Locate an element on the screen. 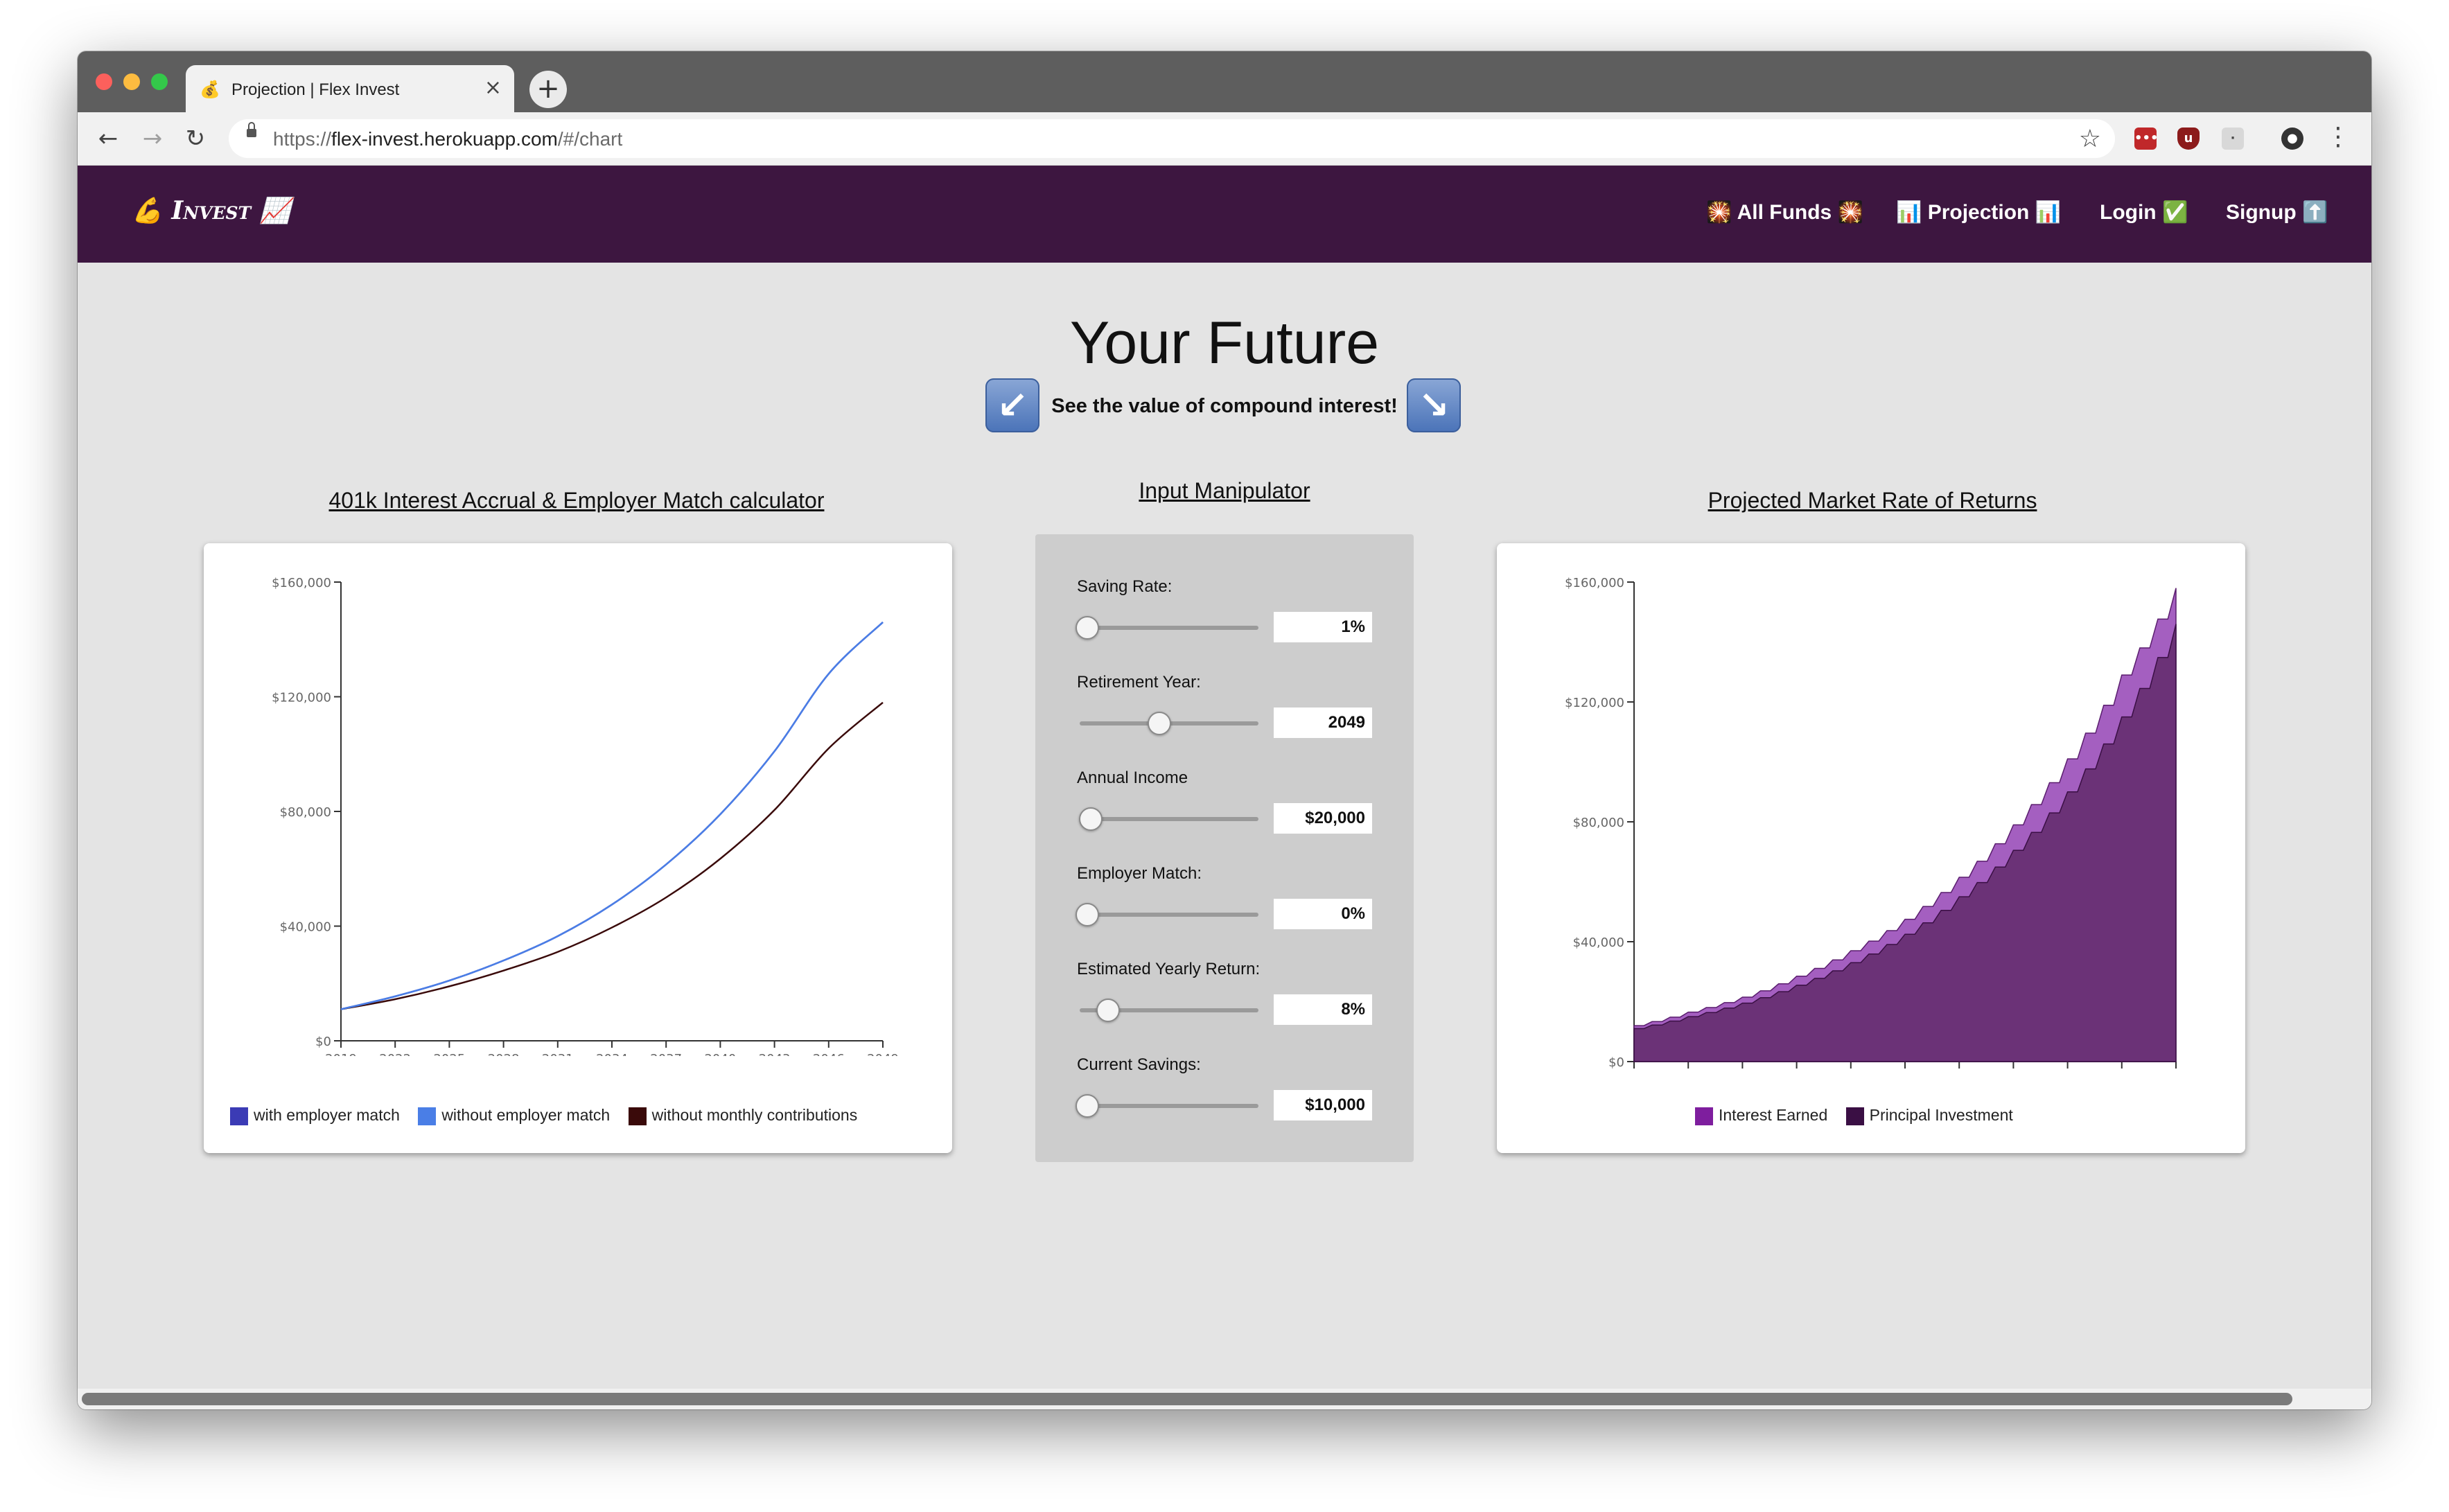 The width and height of the screenshot is (2449, 1512). maximize-window-button is located at coordinates (159, 81).